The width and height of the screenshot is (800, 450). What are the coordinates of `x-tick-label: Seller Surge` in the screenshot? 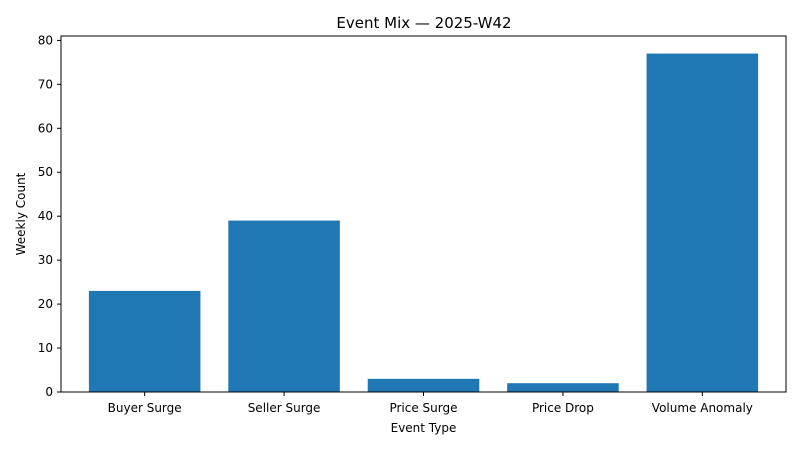 It's located at (284, 408).